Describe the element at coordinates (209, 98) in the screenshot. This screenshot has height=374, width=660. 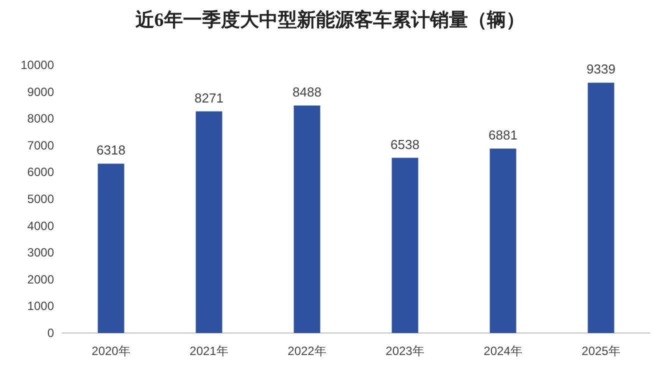
I see `data-label: 8271` at that location.